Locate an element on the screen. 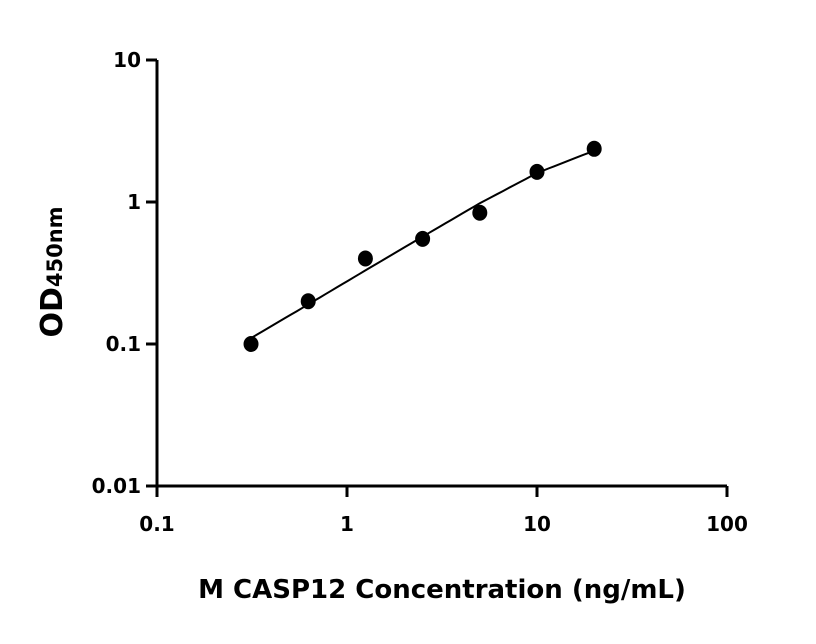 The image size is (816, 644). y-tick-label: 1 is located at coordinates (134, 202).